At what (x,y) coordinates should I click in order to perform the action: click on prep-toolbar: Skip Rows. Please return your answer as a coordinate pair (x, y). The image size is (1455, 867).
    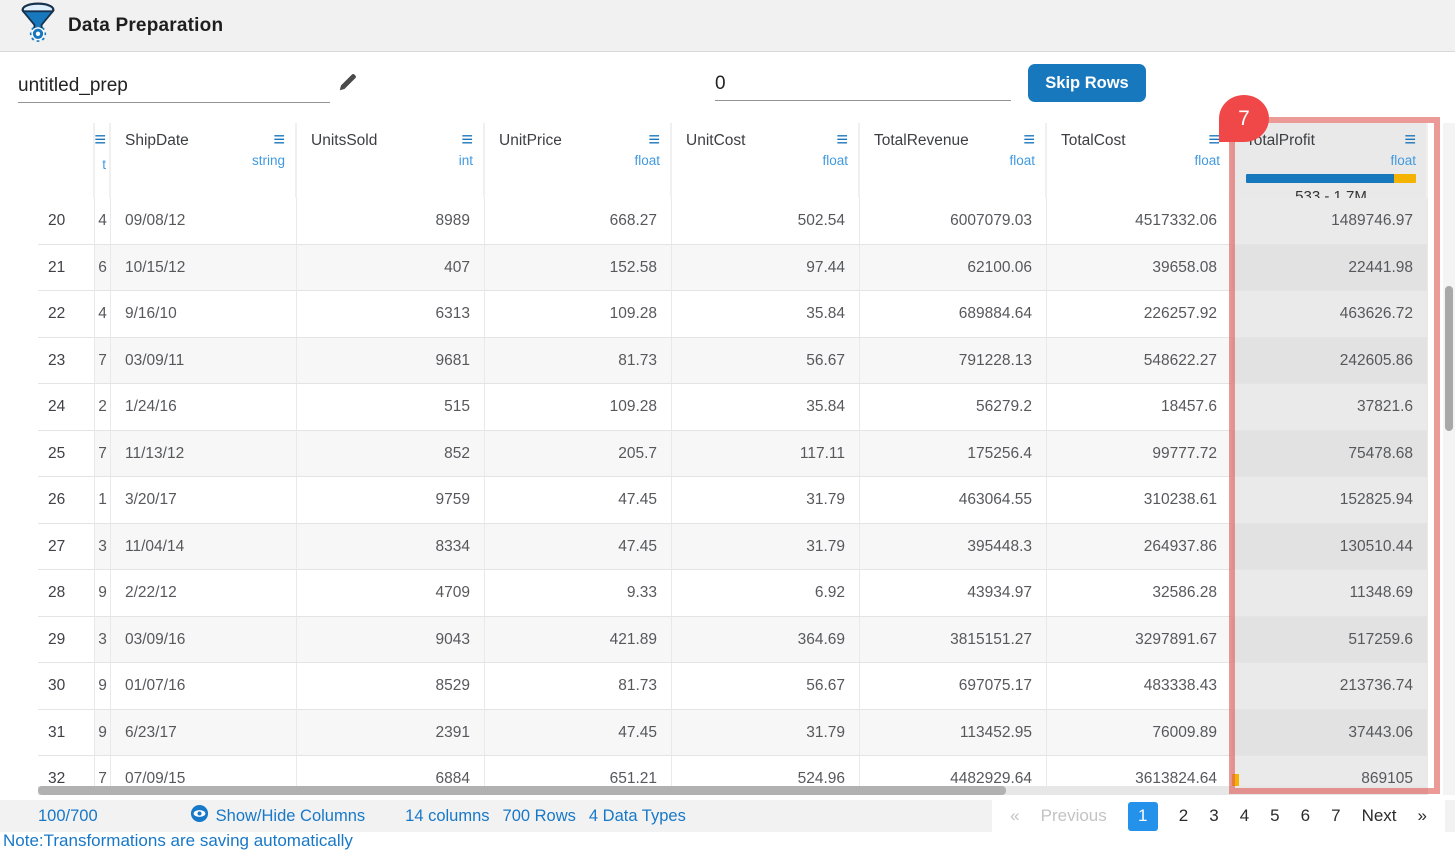
    Looking at the image, I should click on (727, 85).